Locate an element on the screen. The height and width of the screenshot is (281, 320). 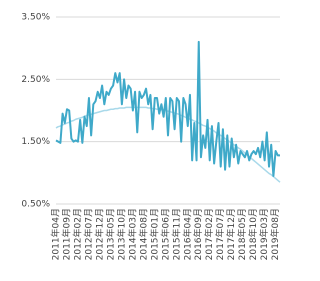
x-tick-label: 2018年10月 is located at coordinates (253, 234).